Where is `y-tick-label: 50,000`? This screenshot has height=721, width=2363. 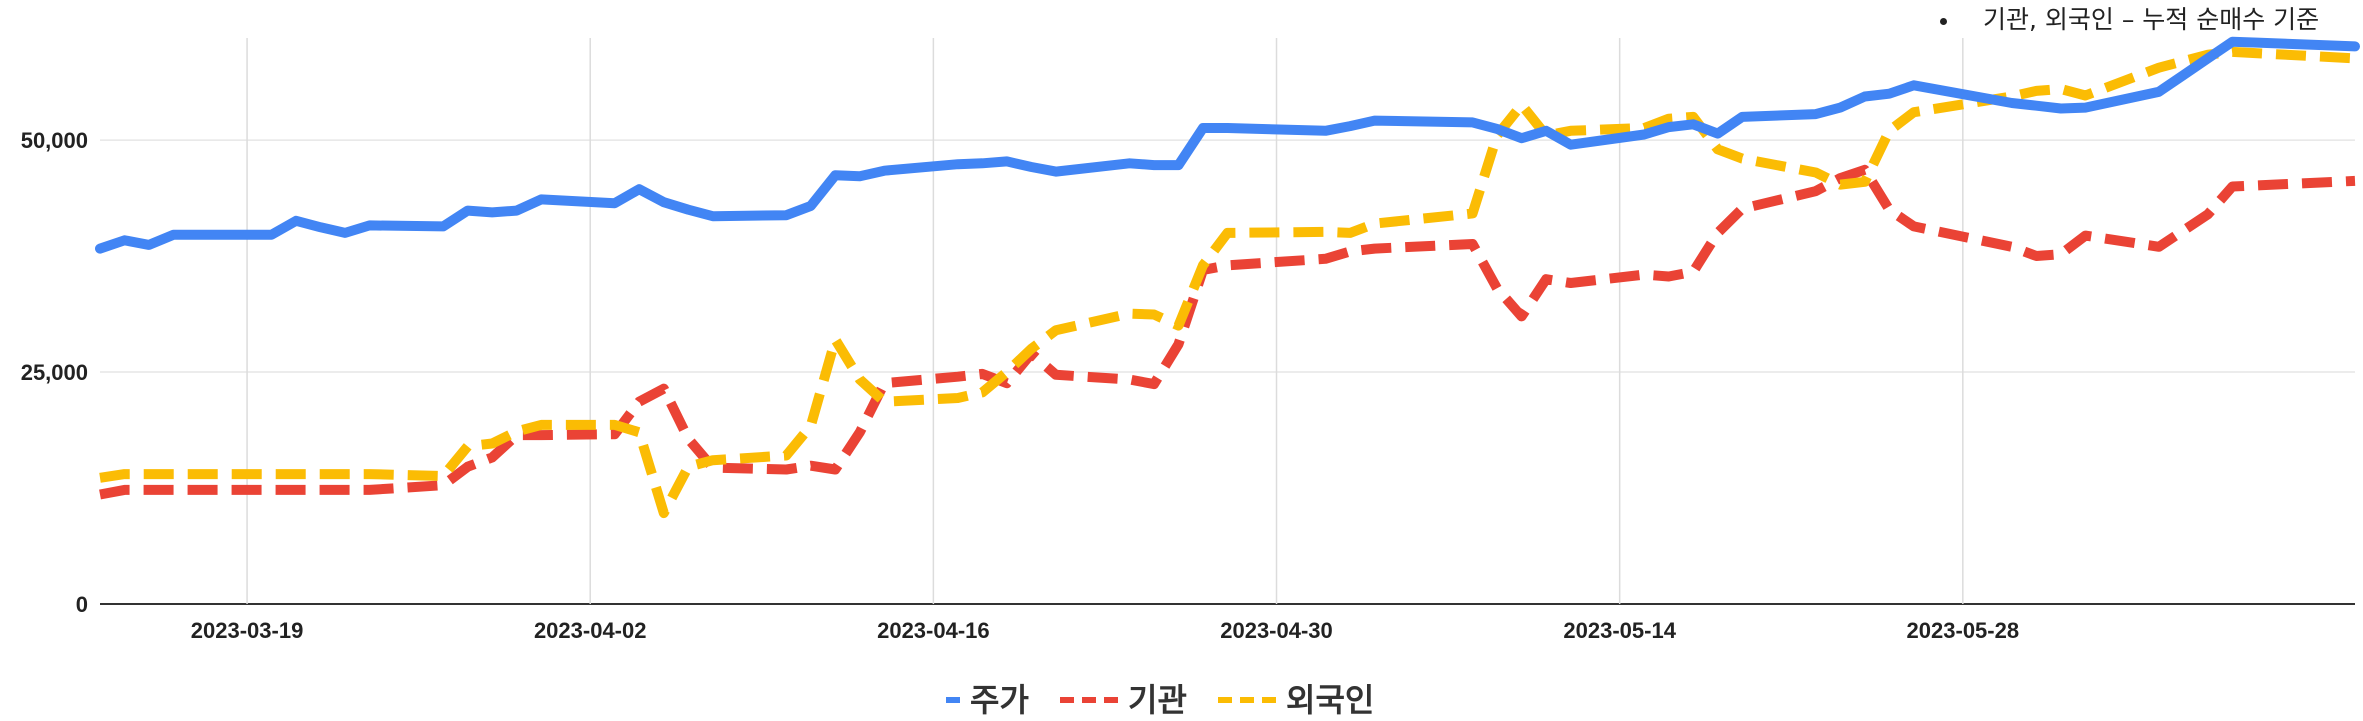 y-tick-label: 50,000 is located at coordinates (54, 140).